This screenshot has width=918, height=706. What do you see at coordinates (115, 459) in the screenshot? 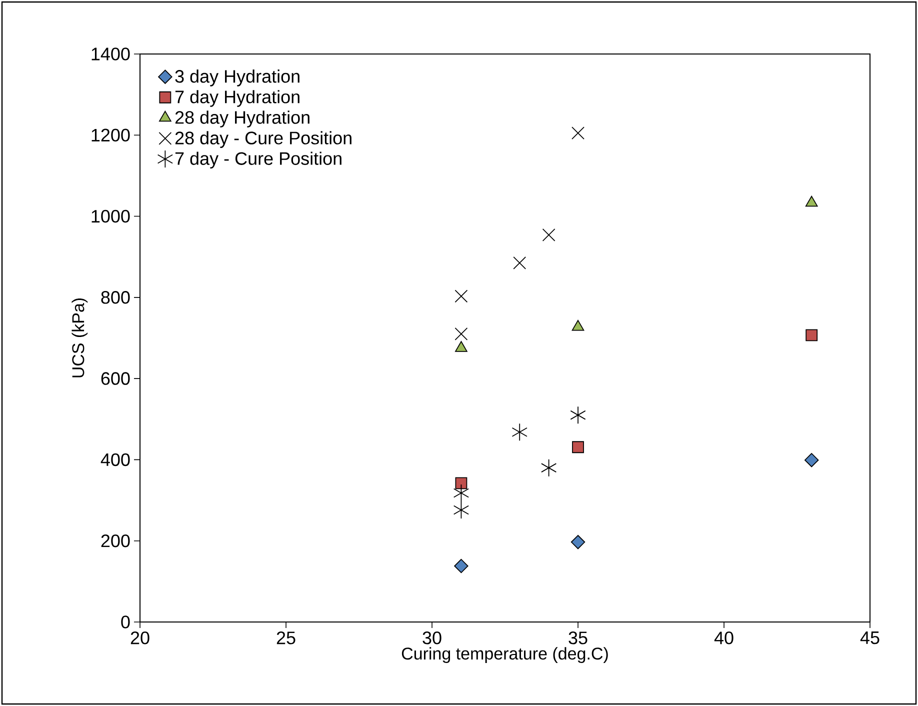
I see `y-tick-label: 400` at bounding box center [115, 459].